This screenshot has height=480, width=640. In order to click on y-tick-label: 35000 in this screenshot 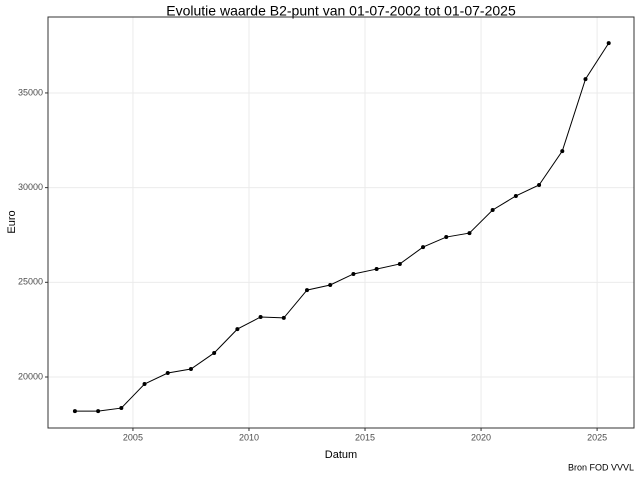, I will do `click(30, 92)`.